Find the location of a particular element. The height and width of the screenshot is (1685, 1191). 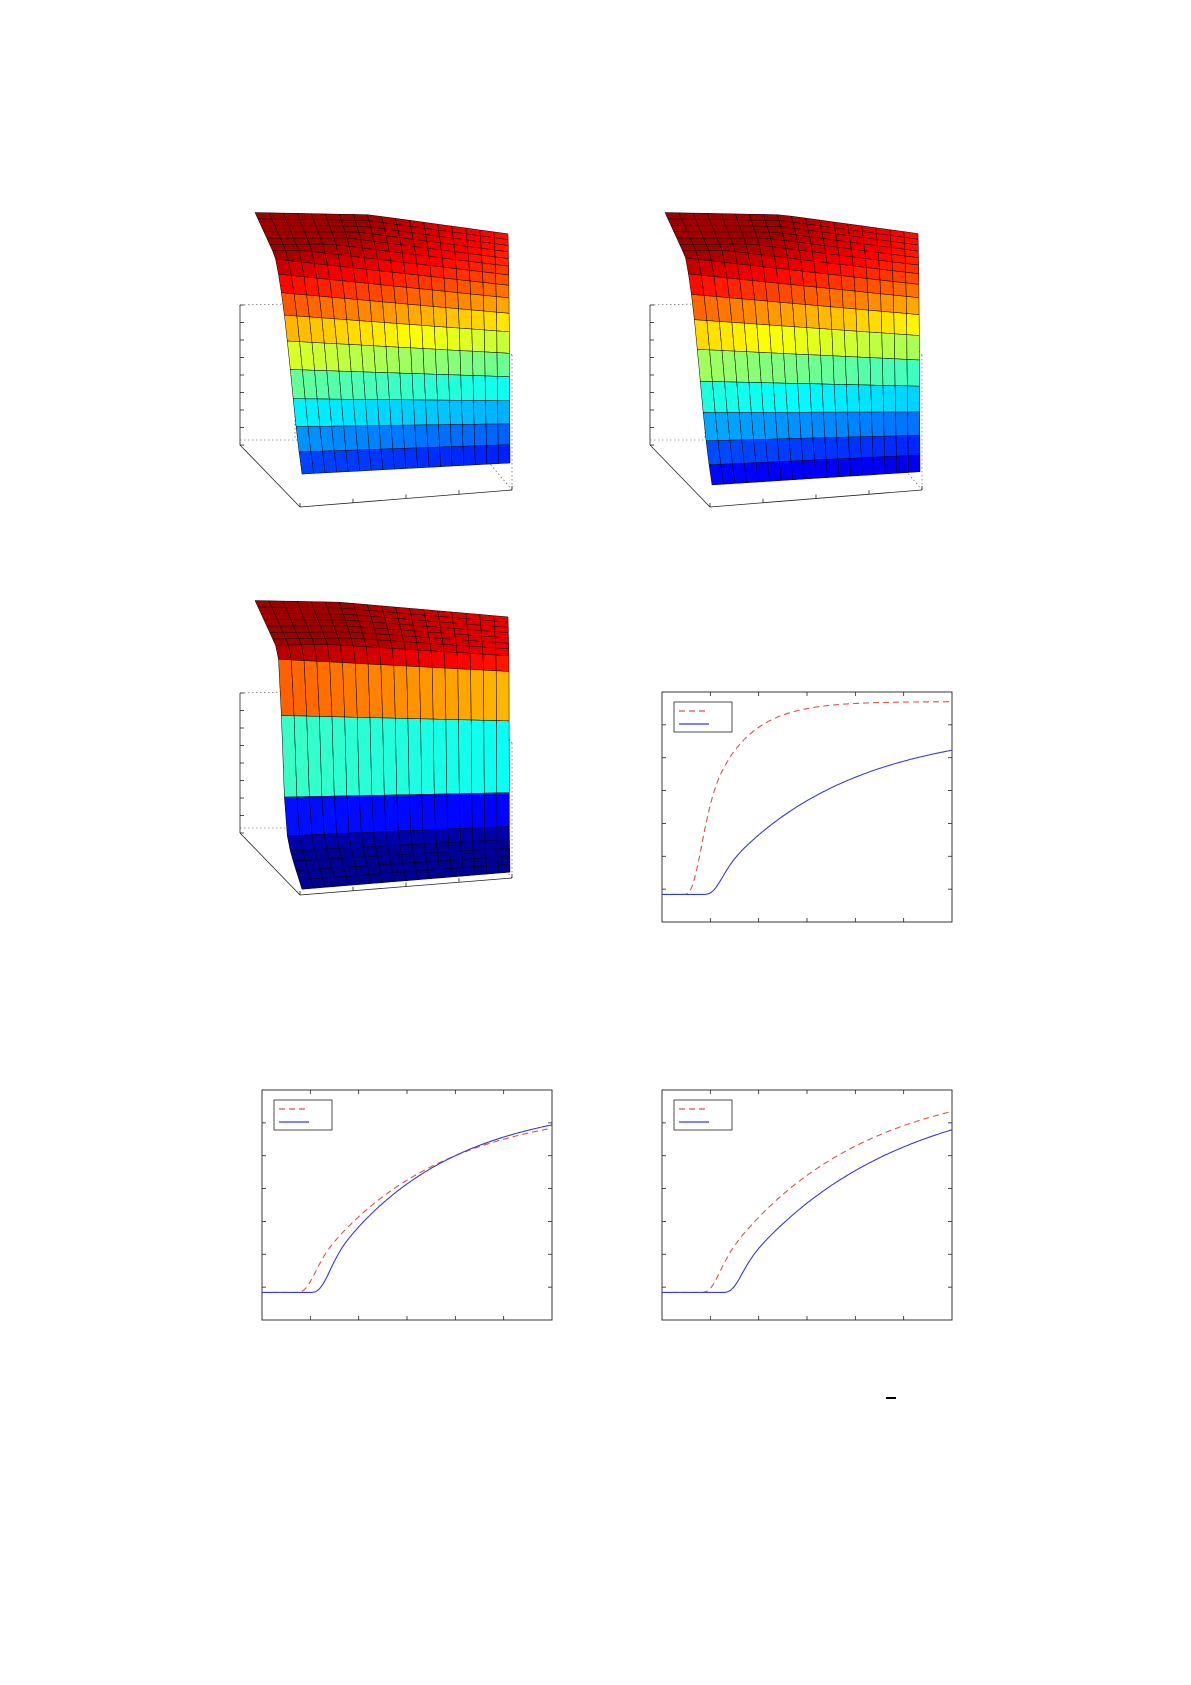

surface-plot-b is located at coordinates (786, 360).